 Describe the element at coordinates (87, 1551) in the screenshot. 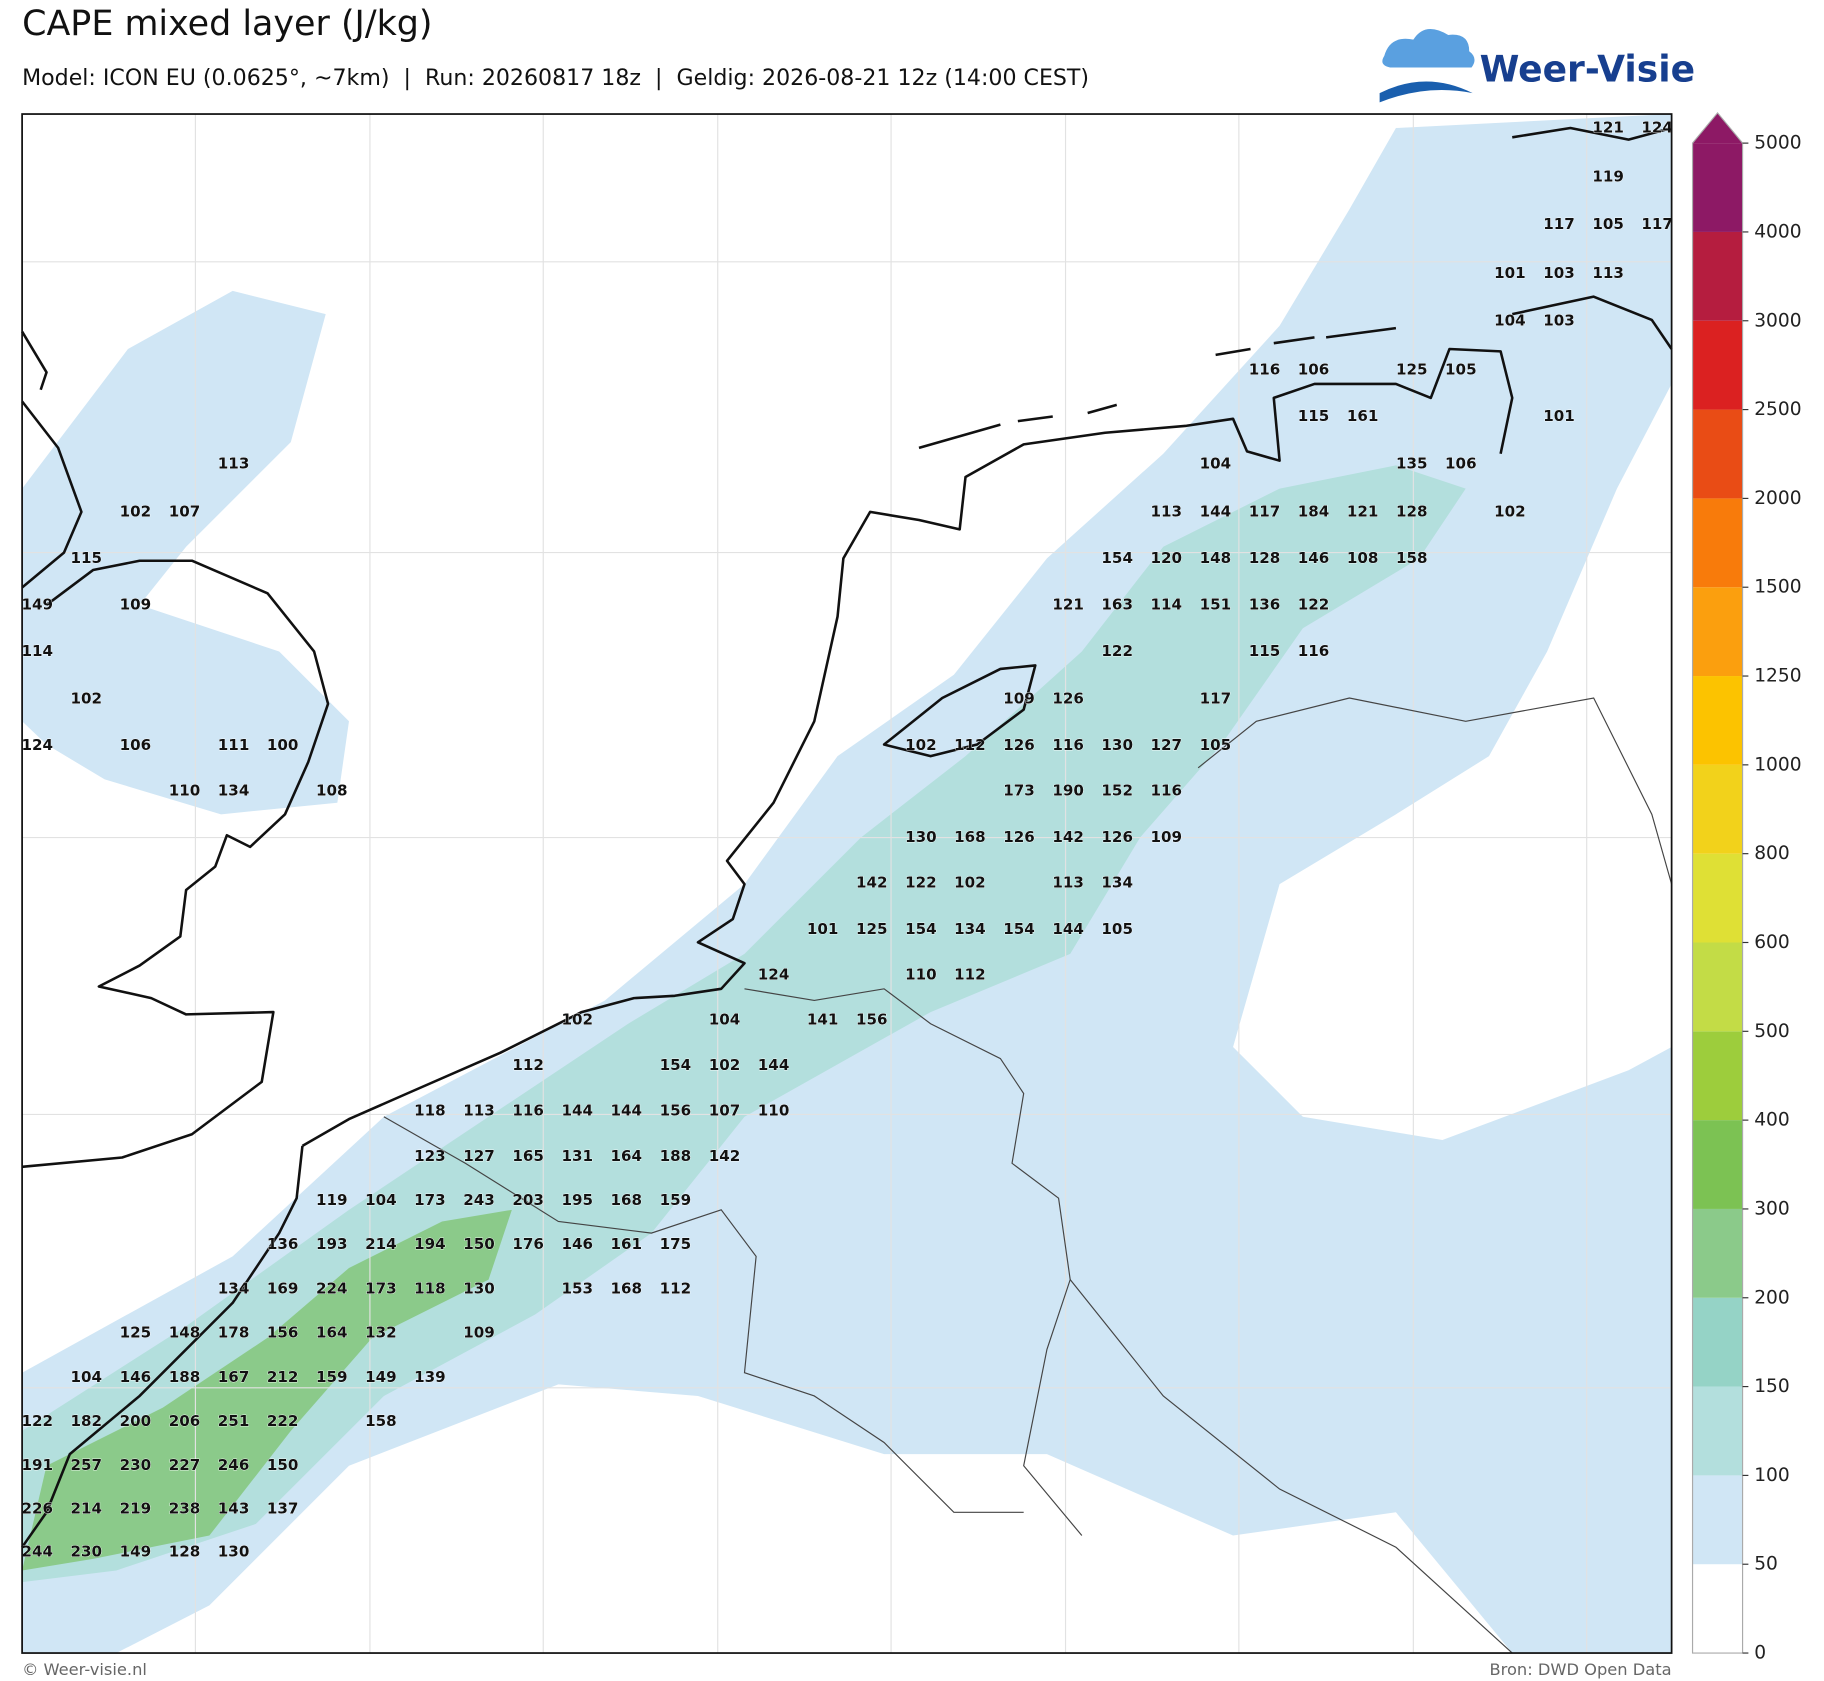

I see `value-label: 230` at that location.